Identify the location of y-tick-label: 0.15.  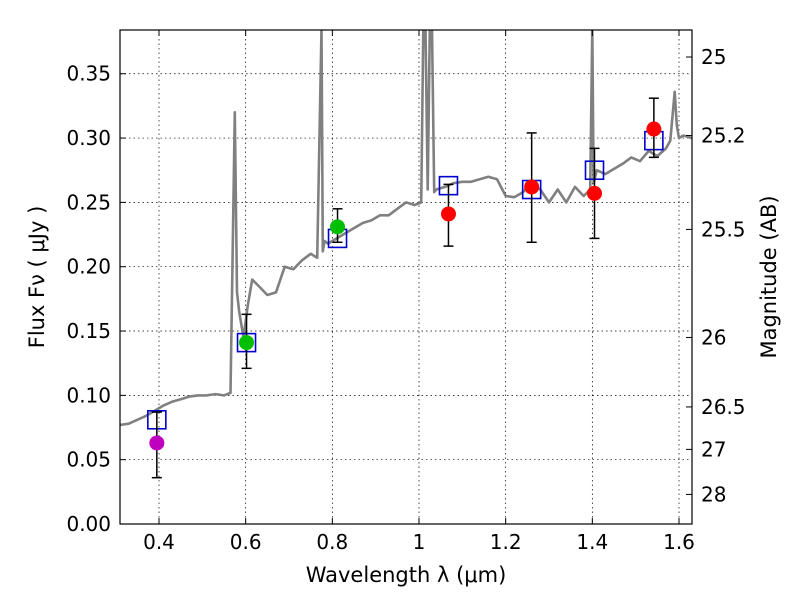
(88, 331).